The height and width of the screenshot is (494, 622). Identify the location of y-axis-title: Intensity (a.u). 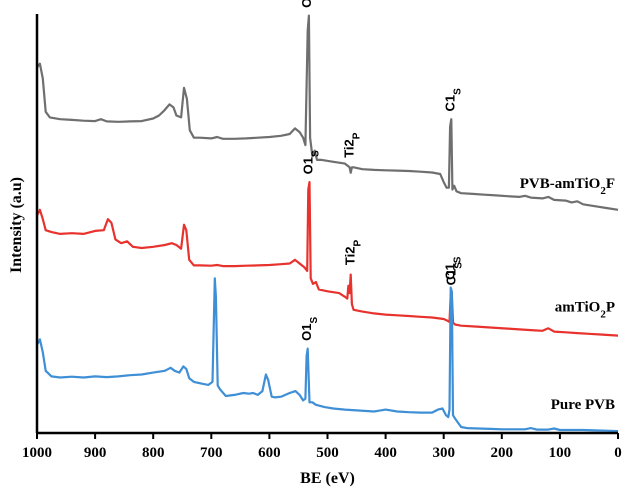
(16, 225).